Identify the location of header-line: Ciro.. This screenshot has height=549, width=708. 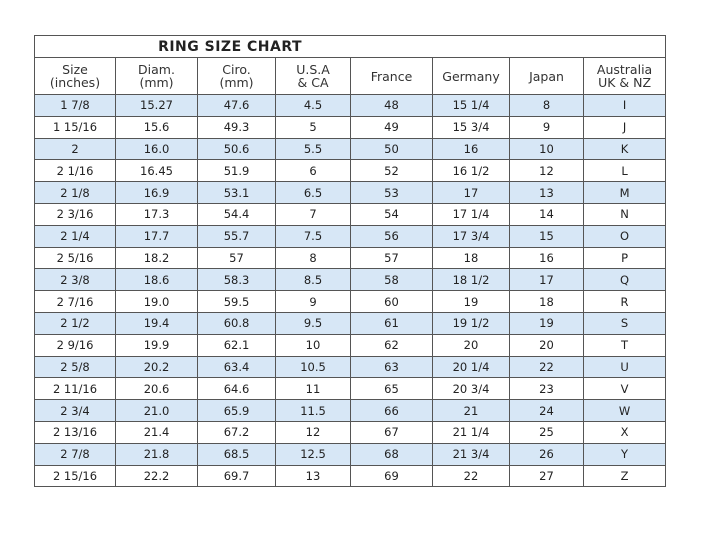
(236, 69).